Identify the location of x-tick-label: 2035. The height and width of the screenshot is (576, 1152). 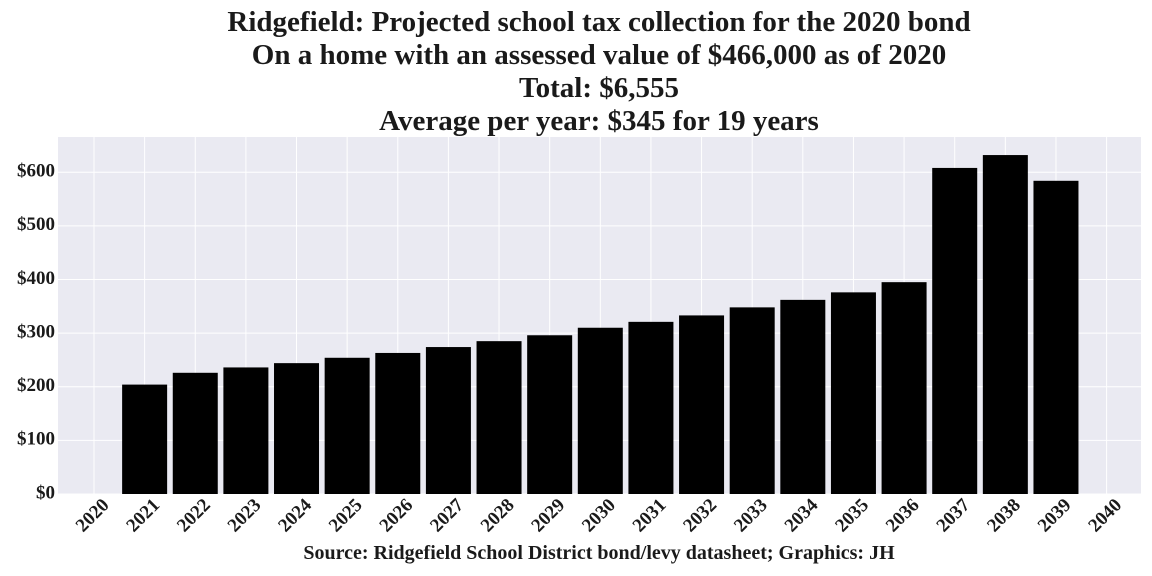
(852, 516).